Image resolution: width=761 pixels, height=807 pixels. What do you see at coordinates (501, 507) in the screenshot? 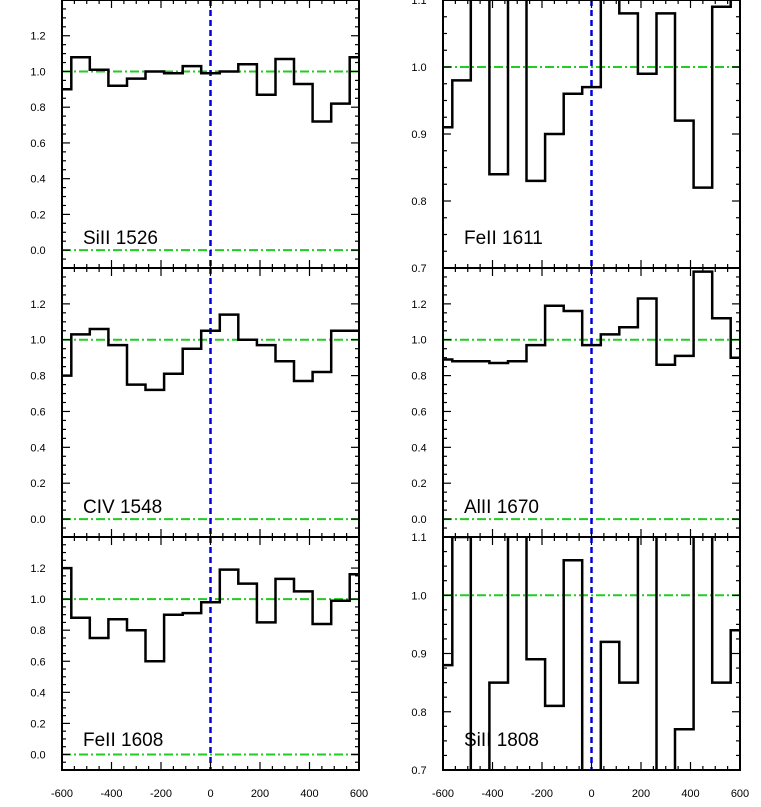
I see `panel-label: AlII 1670` at bounding box center [501, 507].